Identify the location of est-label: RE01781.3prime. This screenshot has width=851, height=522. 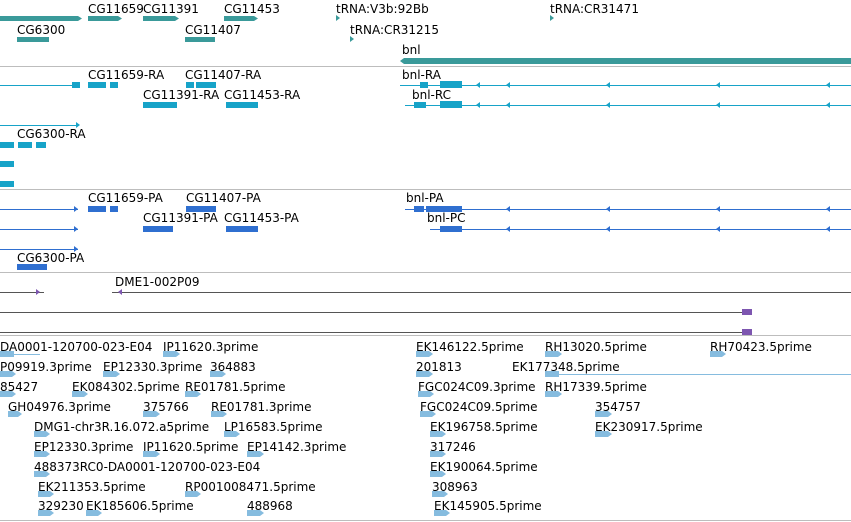
(261, 407).